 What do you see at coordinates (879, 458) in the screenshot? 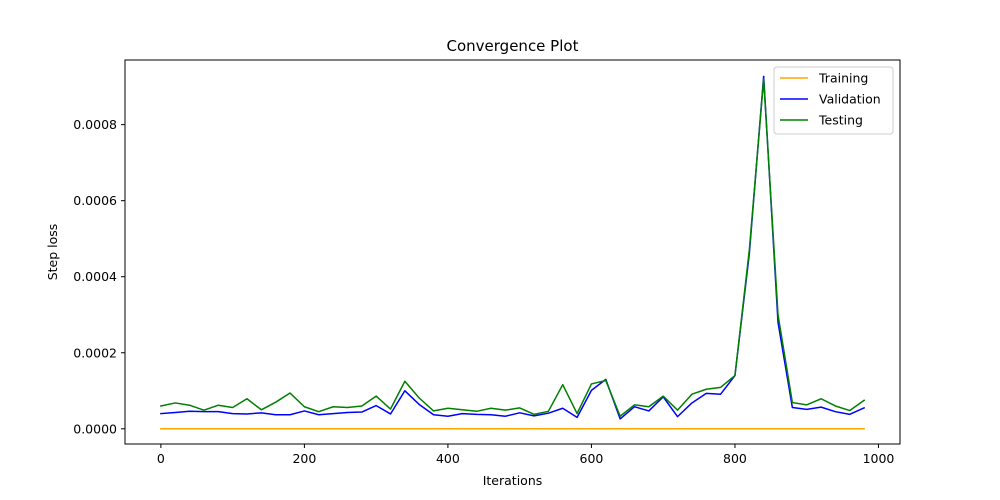
I see `x-tick-label: 1000` at bounding box center [879, 458].